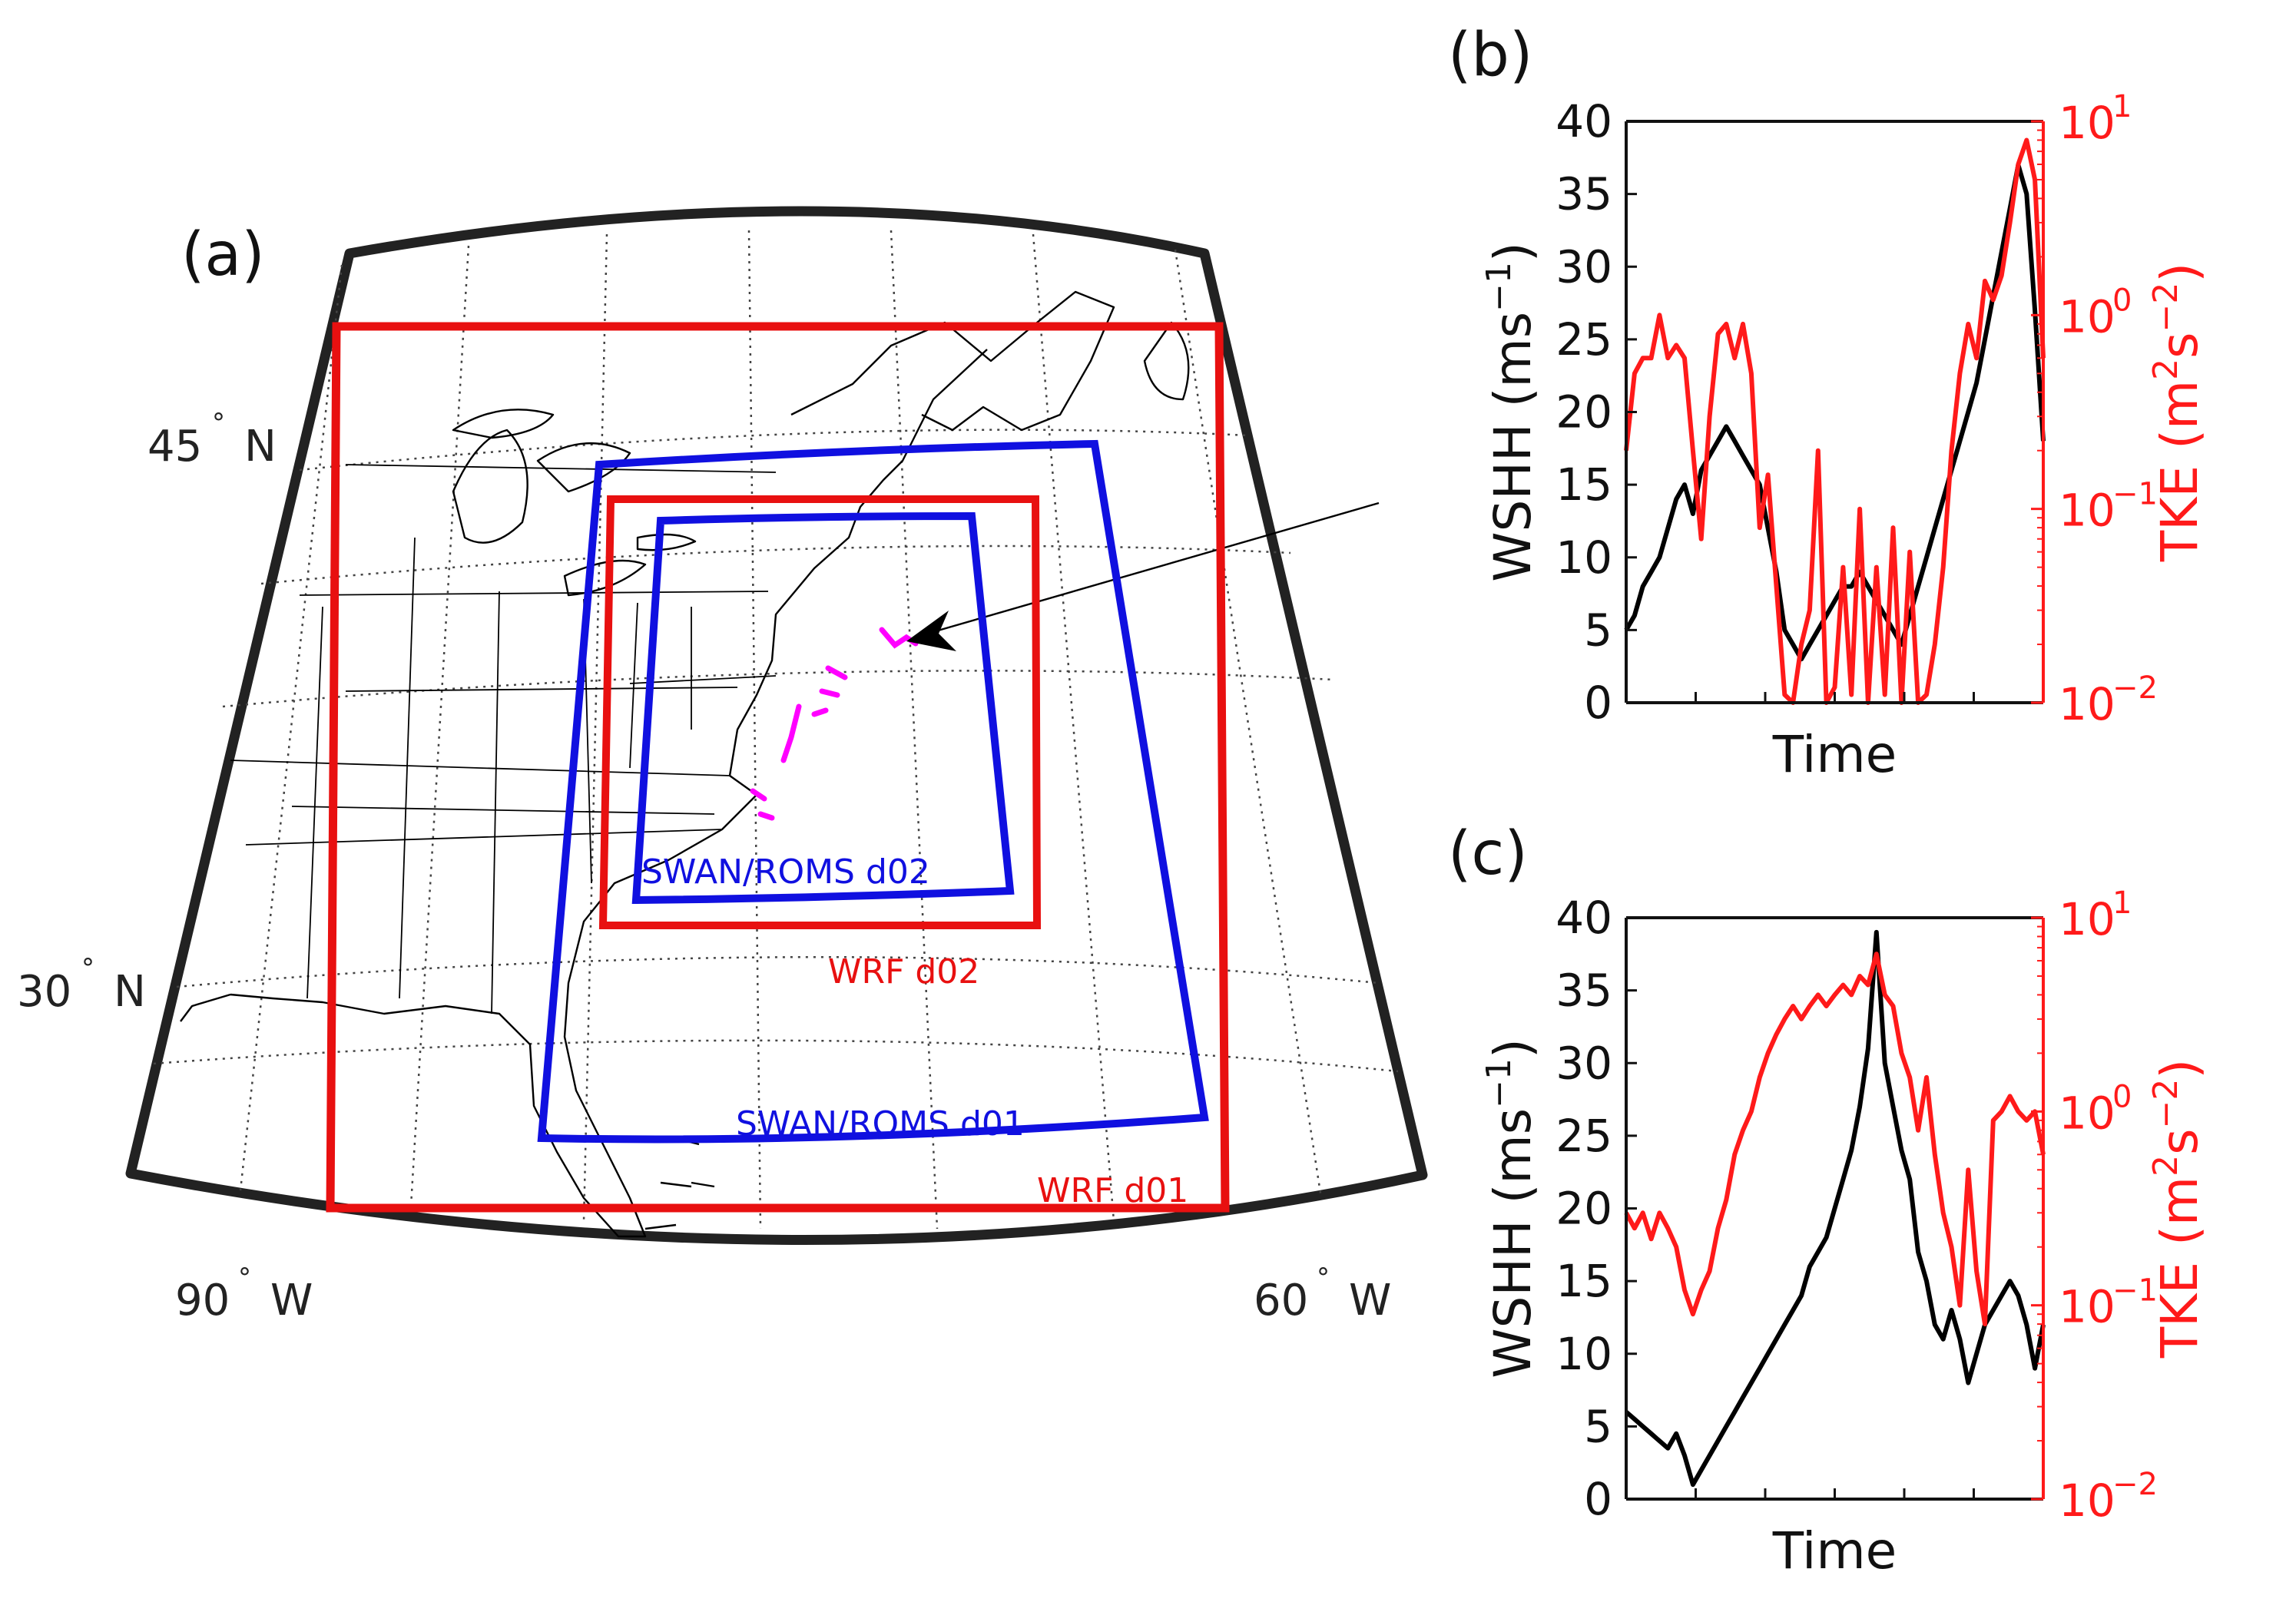 Image resolution: width=2296 pixels, height=1602 pixels. What do you see at coordinates (44, 992) in the screenshot?
I see `svg-text: 30` at bounding box center [44, 992].